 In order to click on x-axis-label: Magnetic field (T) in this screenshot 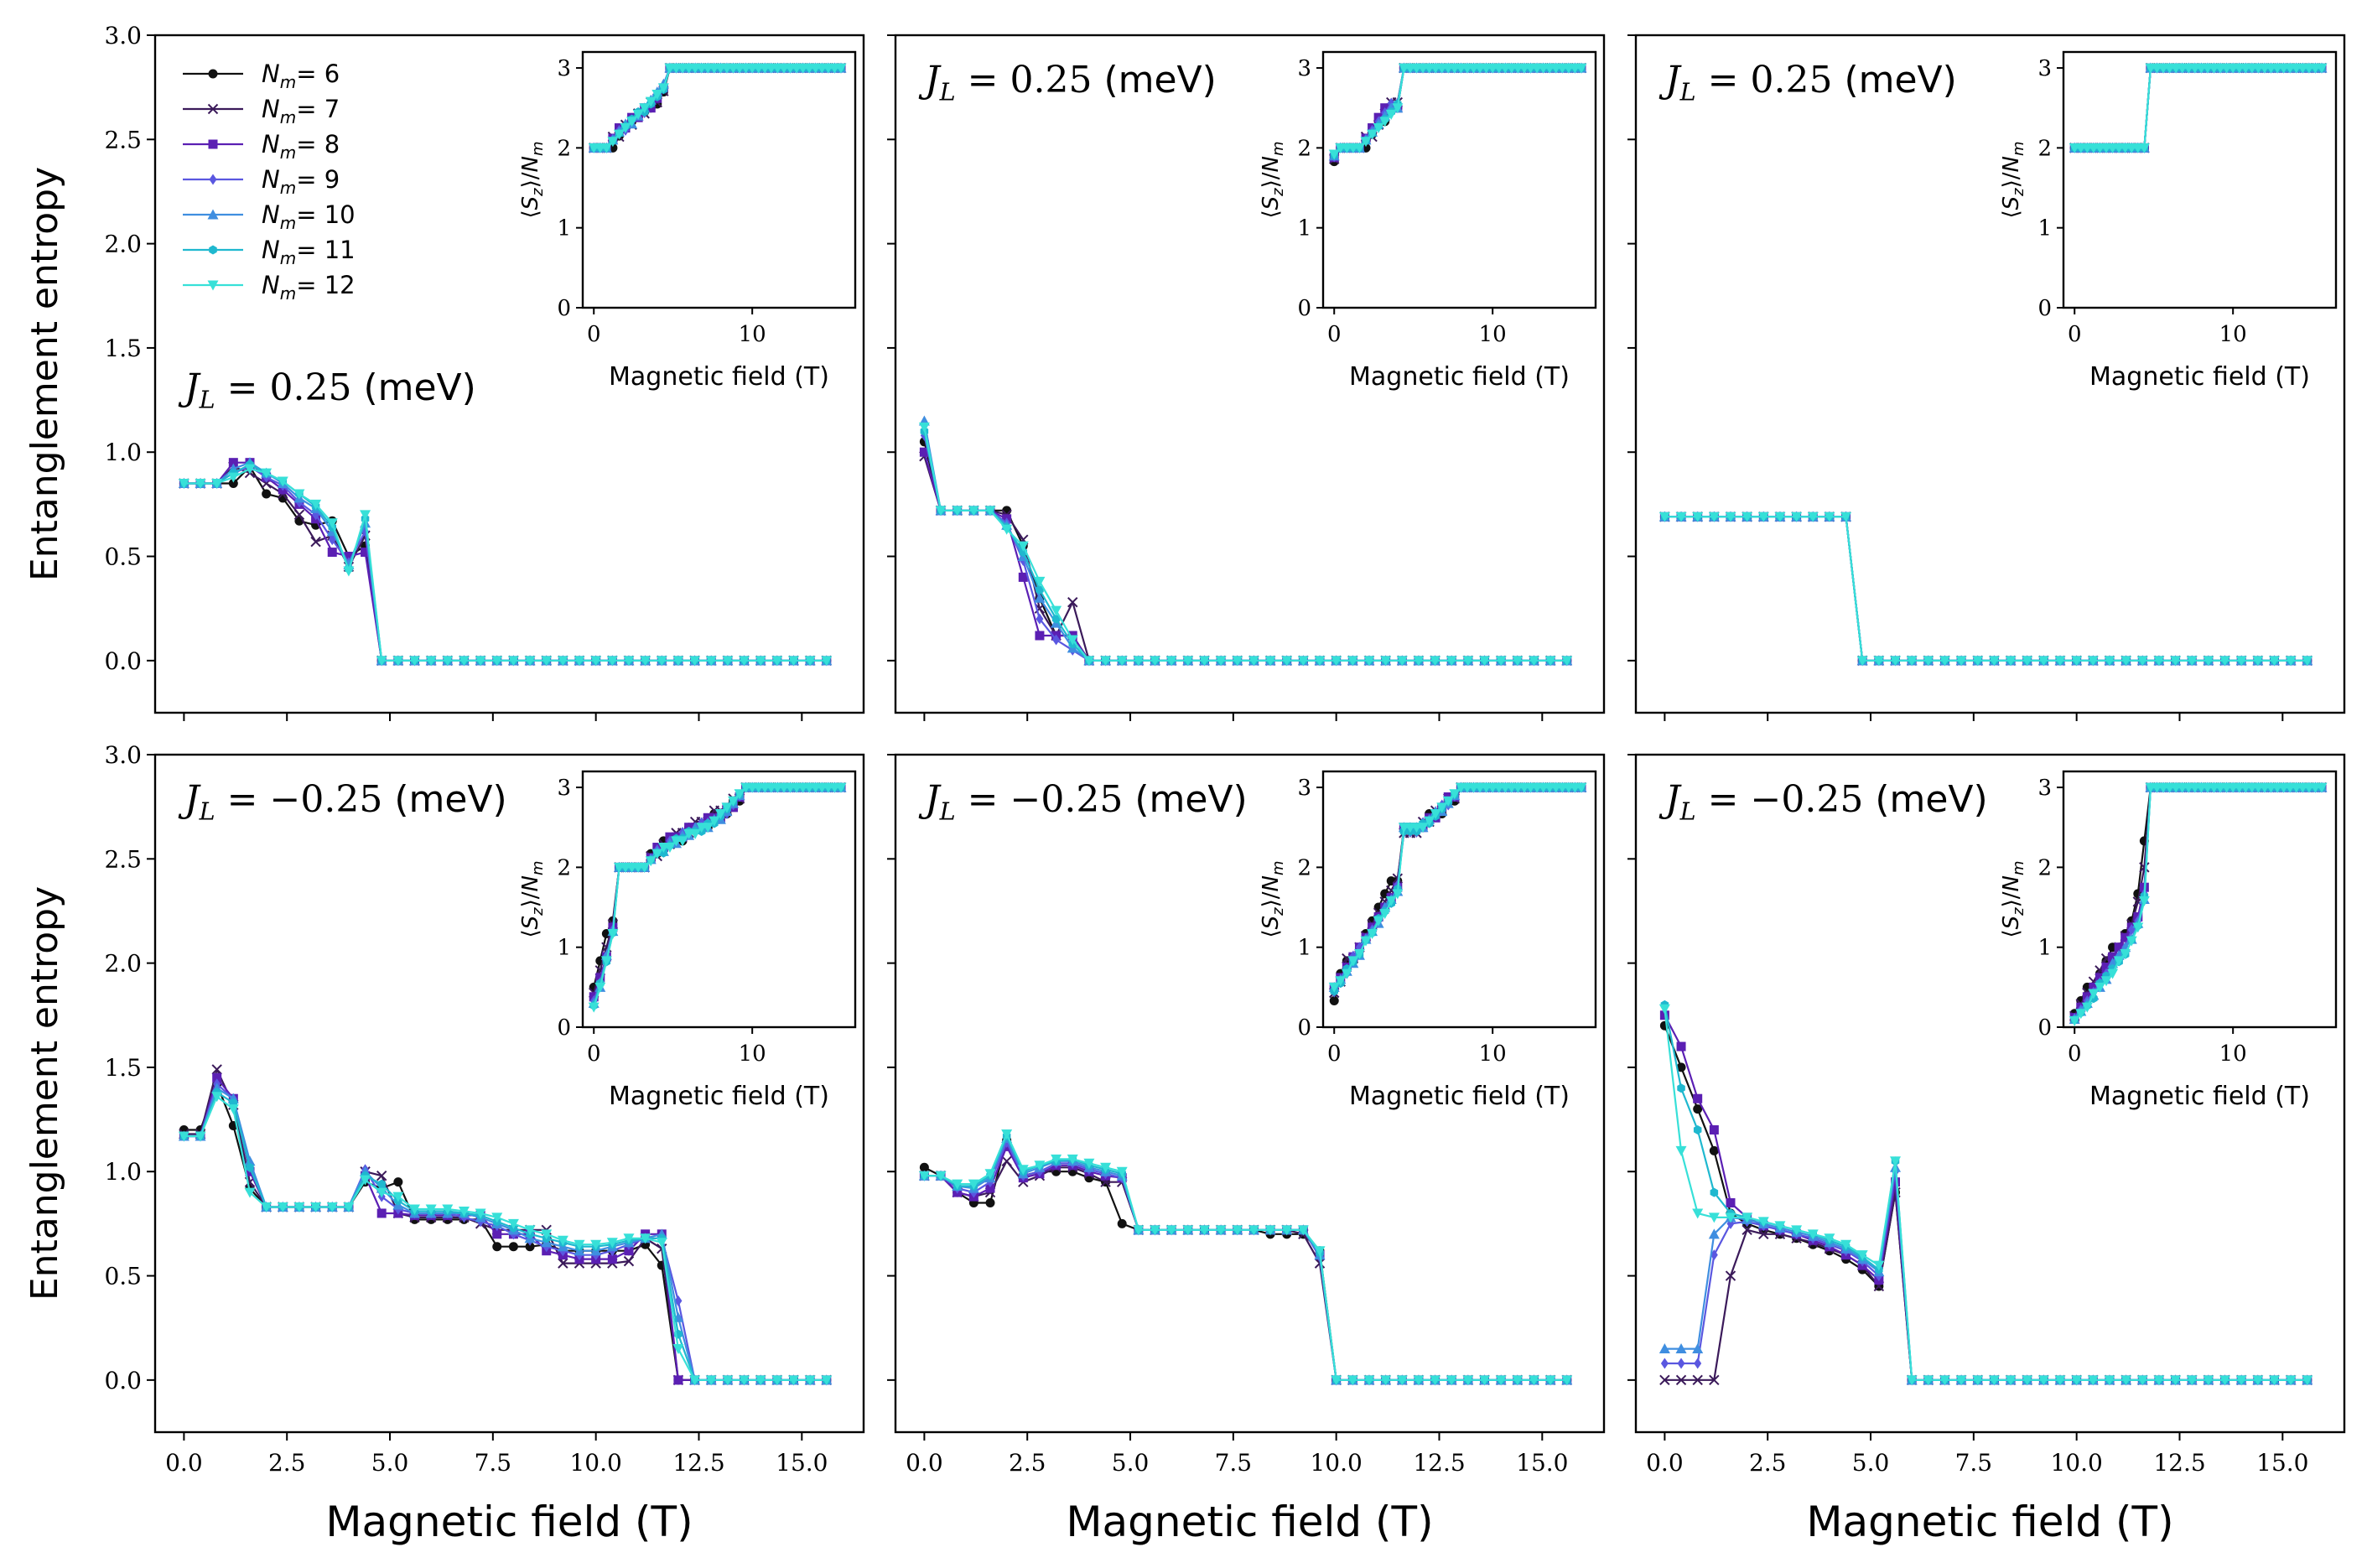, I will do `click(509, 1522)`.